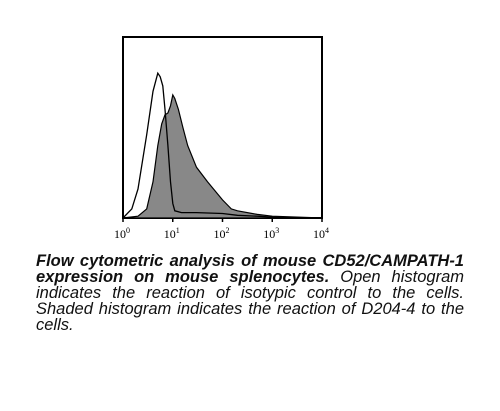 The height and width of the screenshot is (411, 500). Describe the element at coordinates (172, 233) in the screenshot. I see `x-tick-label: 10¹` at that location.